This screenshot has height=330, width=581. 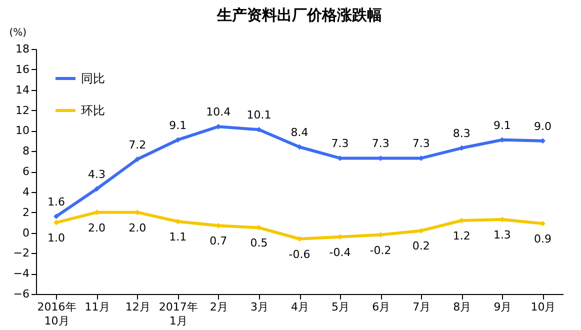 What do you see at coordinates (97, 307) in the screenshot?
I see `x-tick-label: 11月` at bounding box center [97, 307].